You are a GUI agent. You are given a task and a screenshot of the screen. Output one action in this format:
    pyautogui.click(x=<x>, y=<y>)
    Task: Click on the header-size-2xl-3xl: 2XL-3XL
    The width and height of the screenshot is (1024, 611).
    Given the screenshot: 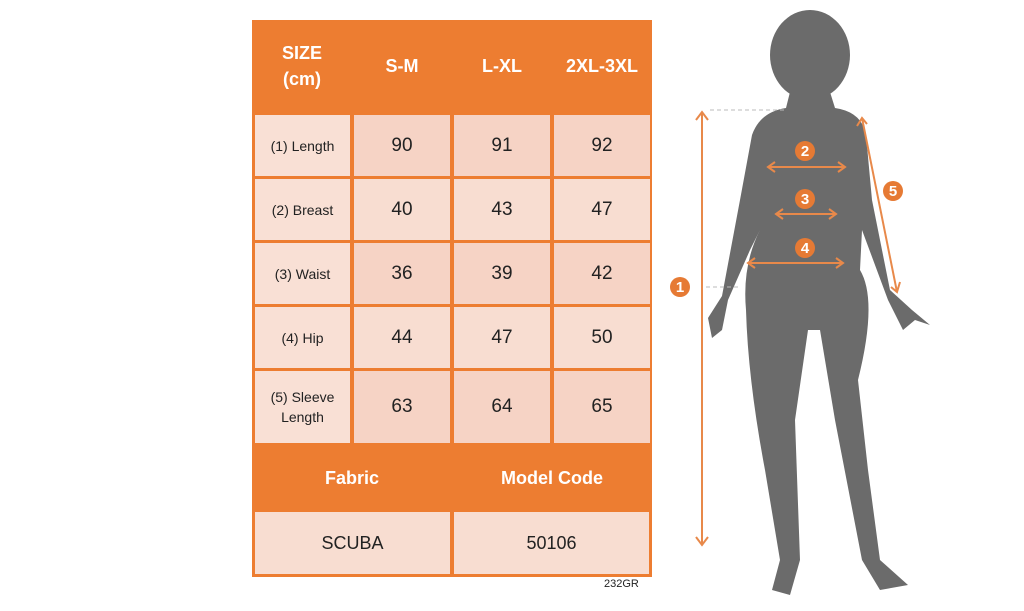 What is the action you would take?
    pyautogui.click(x=602, y=65)
    